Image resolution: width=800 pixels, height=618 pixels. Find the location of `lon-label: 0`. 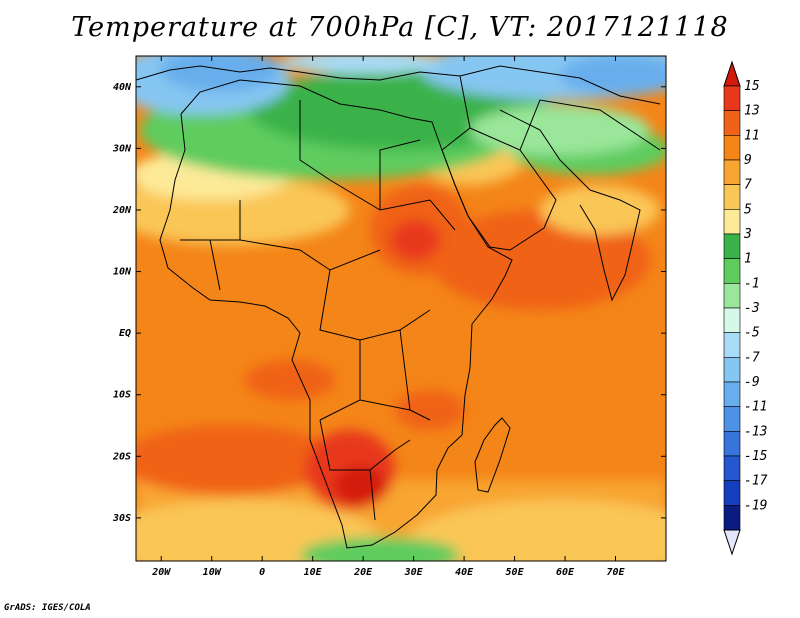

lon-label: 0 is located at coordinates (262, 572).